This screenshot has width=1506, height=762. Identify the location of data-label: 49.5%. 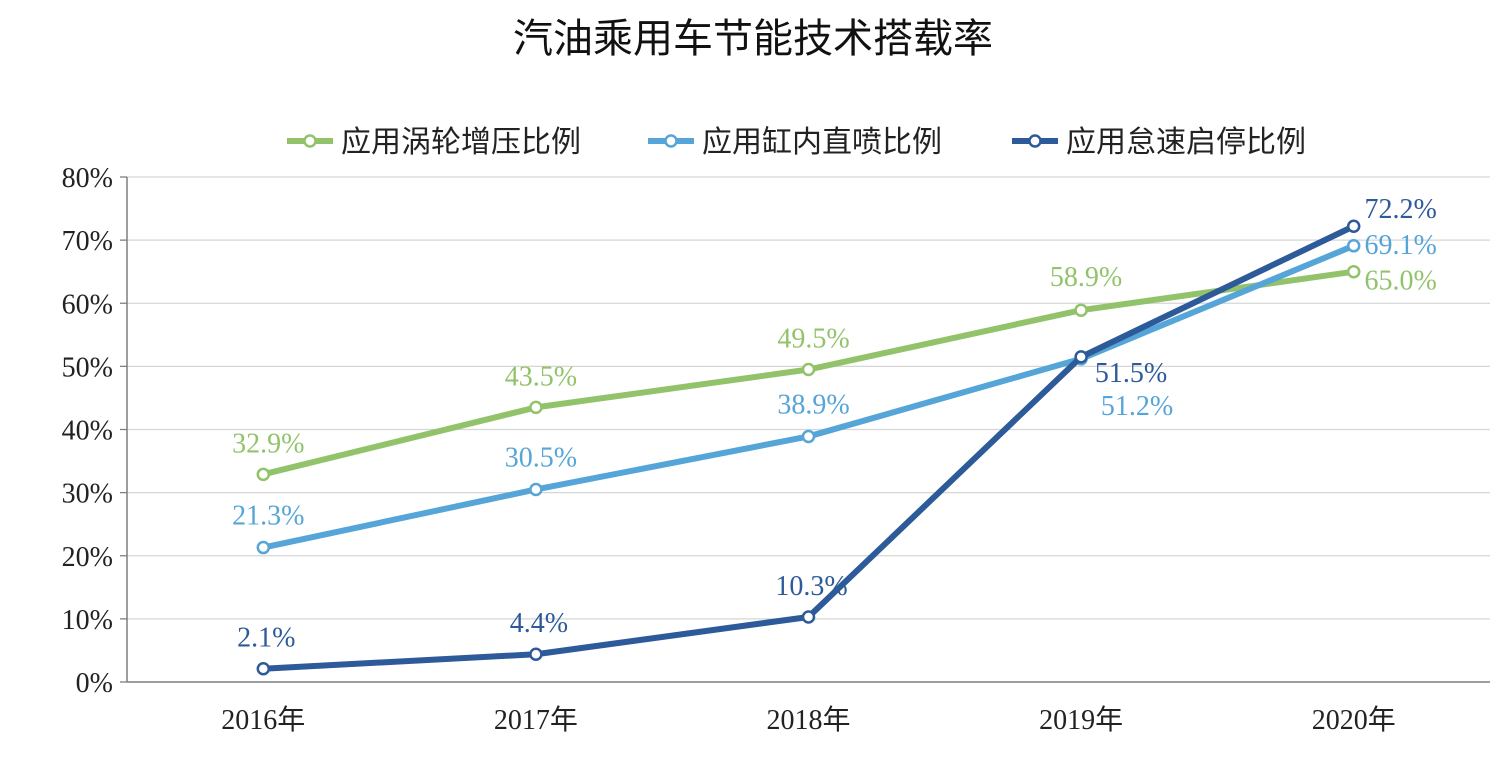
(813, 339).